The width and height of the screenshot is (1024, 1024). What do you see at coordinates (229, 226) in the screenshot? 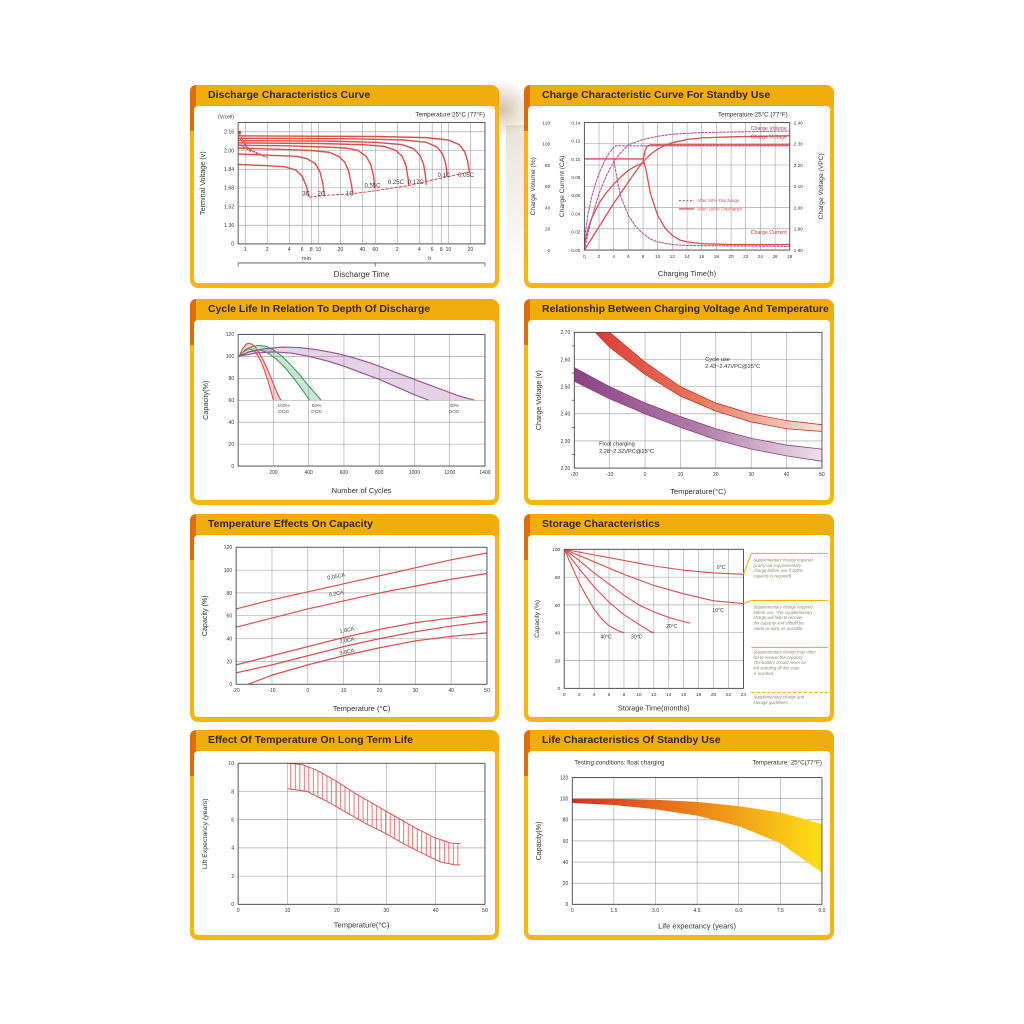
I see `svg-text: 1.36` at bounding box center [229, 226].